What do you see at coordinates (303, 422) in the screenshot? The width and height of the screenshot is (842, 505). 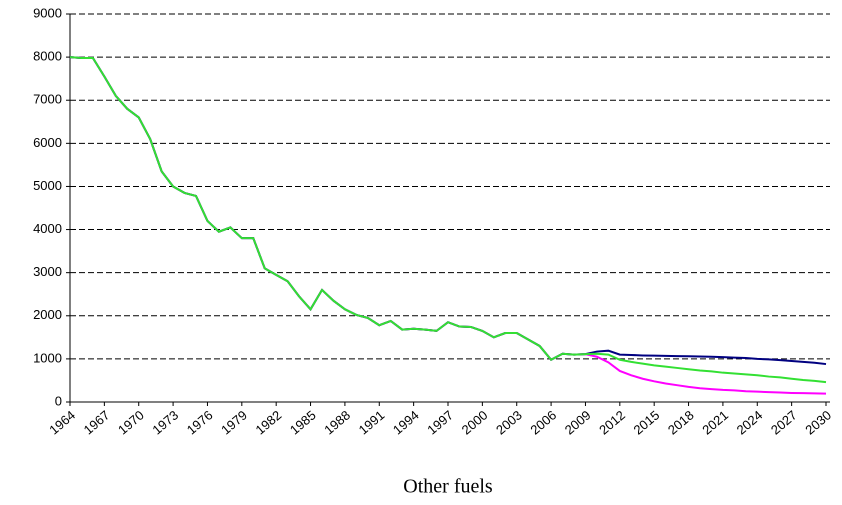 I see `x-tick-label: 1985` at bounding box center [303, 422].